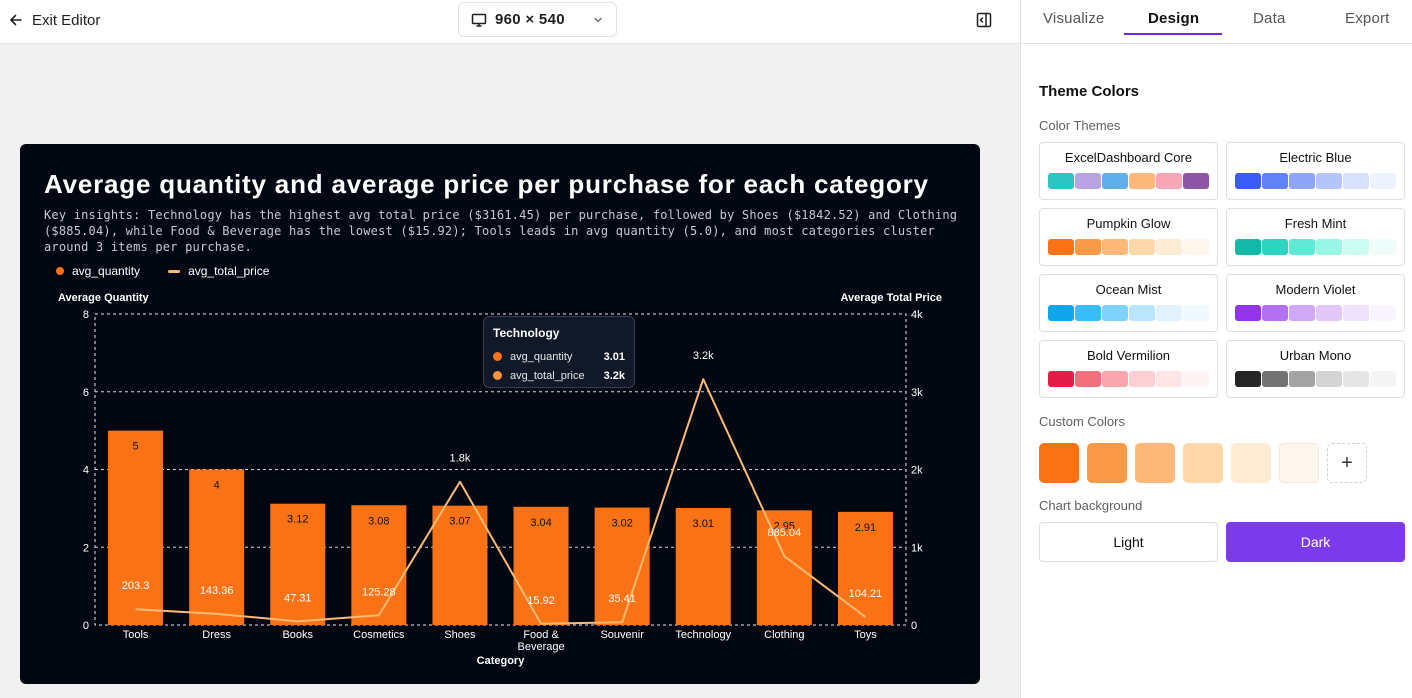 The width and height of the screenshot is (1412, 698). I want to click on y2-tick-label: 1k, so click(917, 548).